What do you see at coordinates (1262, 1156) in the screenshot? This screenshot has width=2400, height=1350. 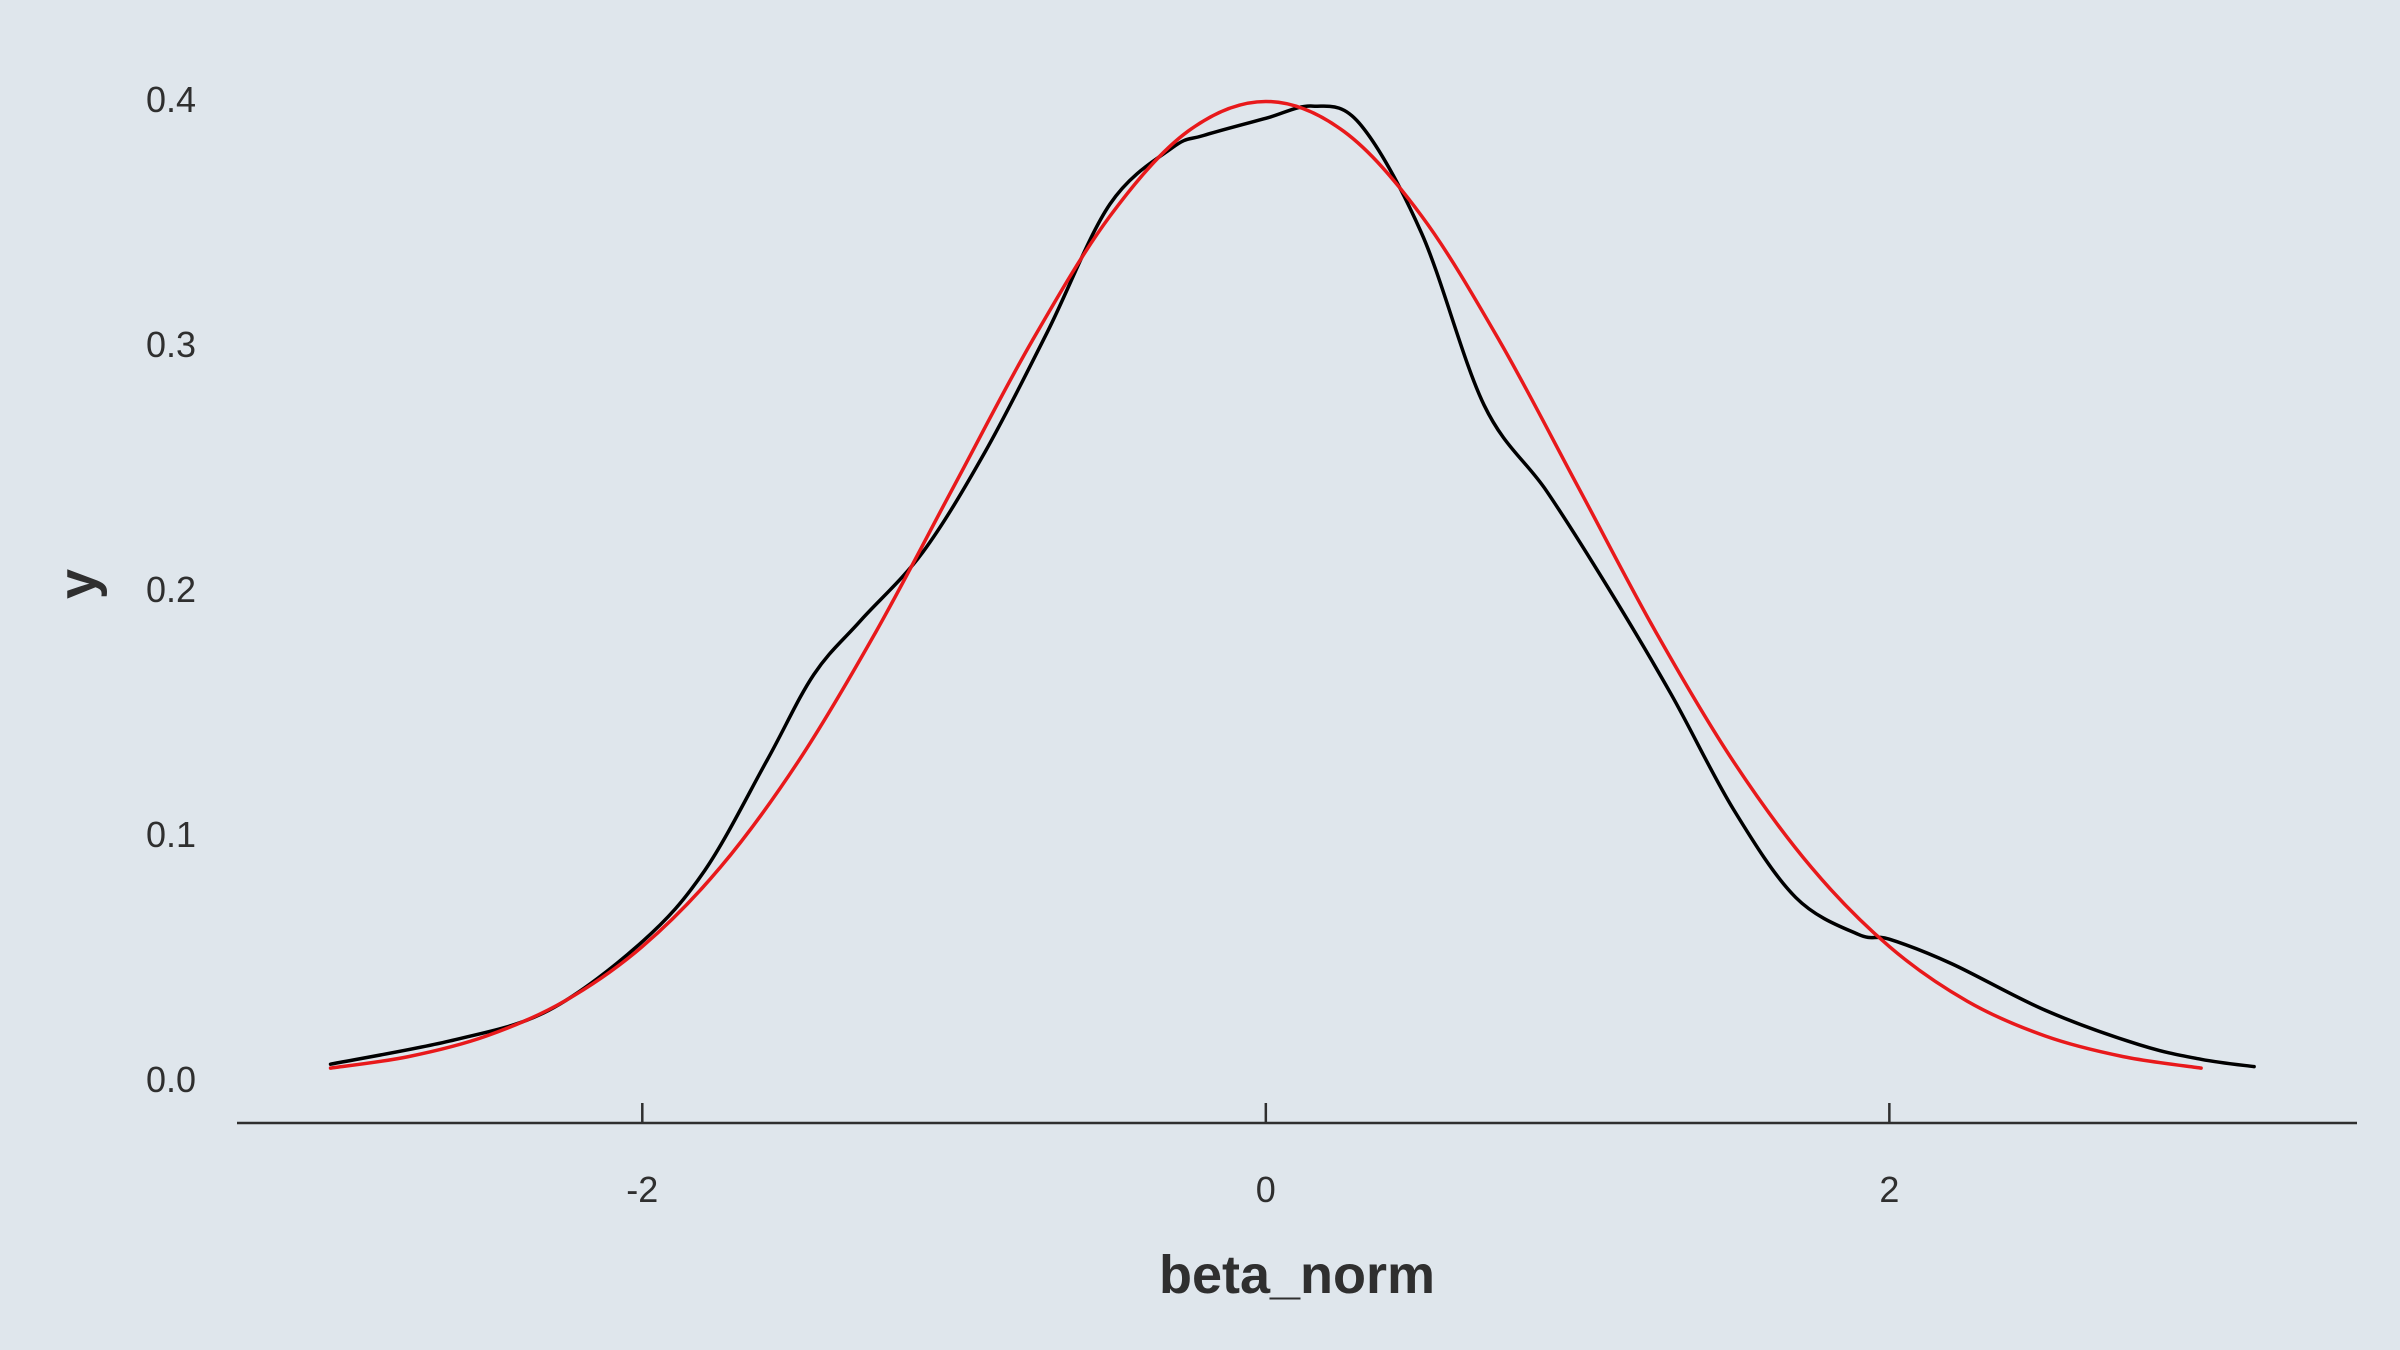 I see `x-axis-ticks: -2 0 2` at bounding box center [1262, 1156].